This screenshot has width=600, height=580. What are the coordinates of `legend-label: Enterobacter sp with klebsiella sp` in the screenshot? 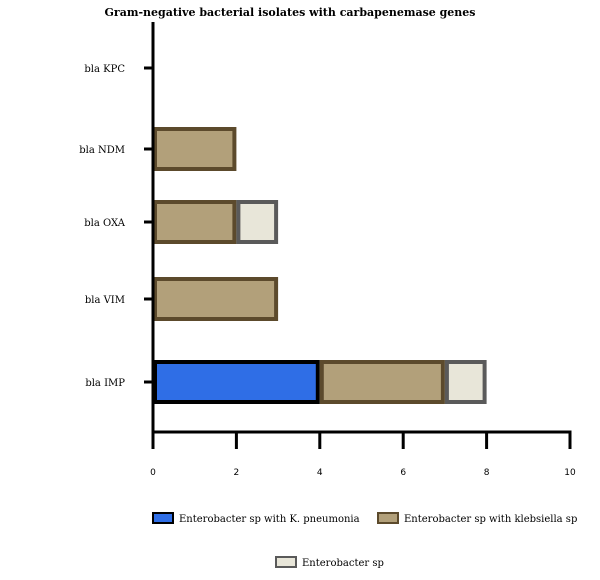 It's located at (490, 519).